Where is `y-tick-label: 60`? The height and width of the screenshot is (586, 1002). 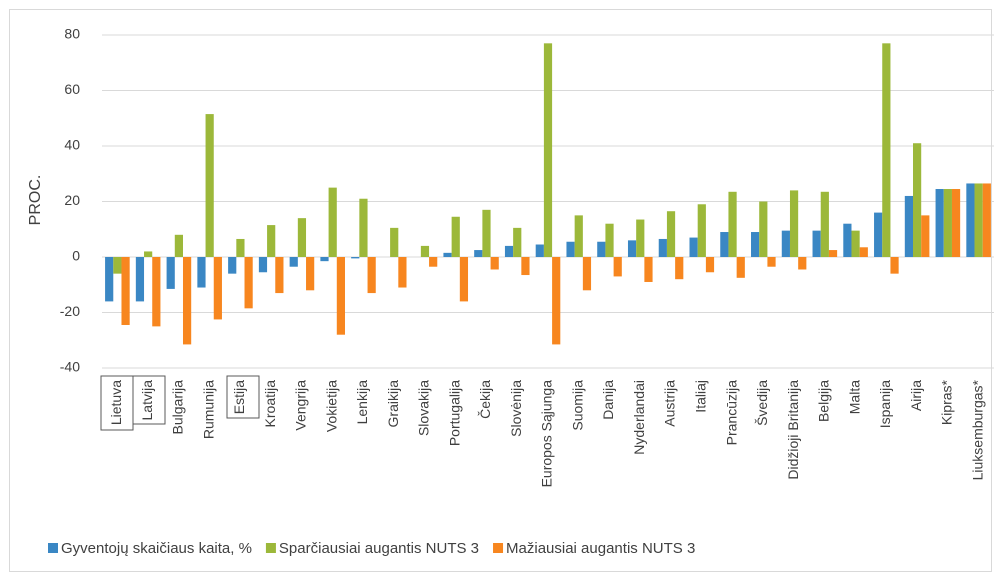
y-tick-label: 60 is located at coordinates (72, 89).